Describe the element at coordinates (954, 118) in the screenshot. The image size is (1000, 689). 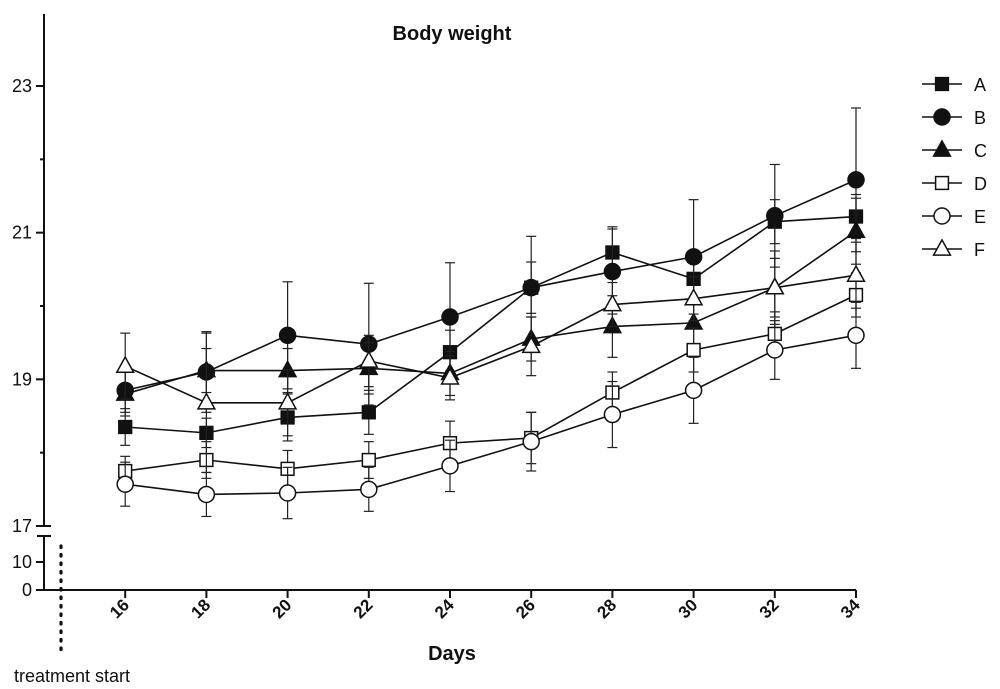
I see `legend-item-B: B` at that location.